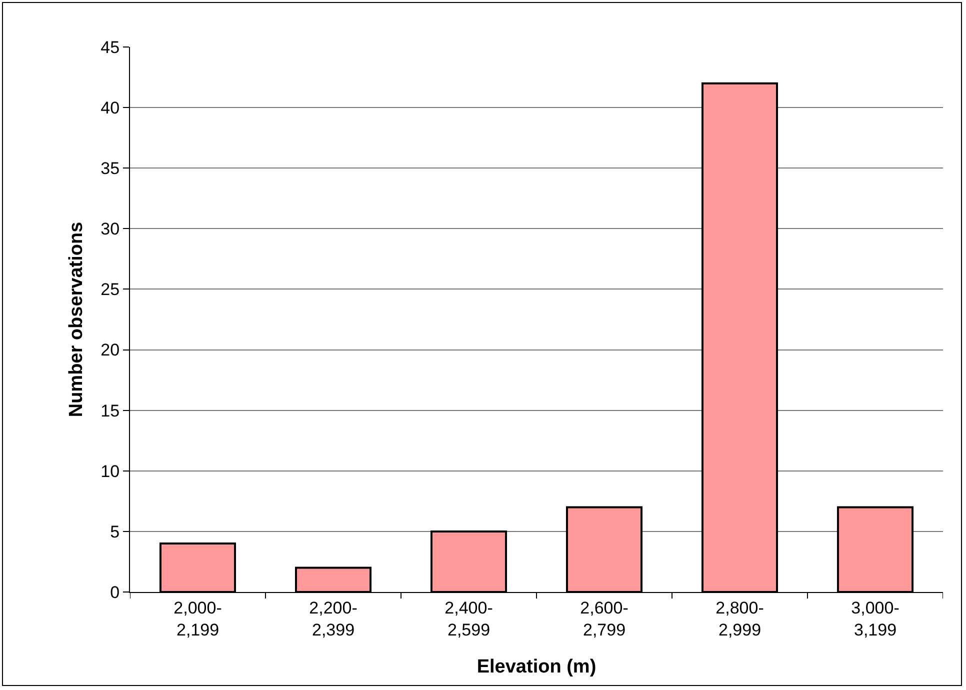 This screenshot has width=966, height=690. Describe the element at coordinates (110, 108) in the screenshot. I see `y-tick-label: 40` at that location.